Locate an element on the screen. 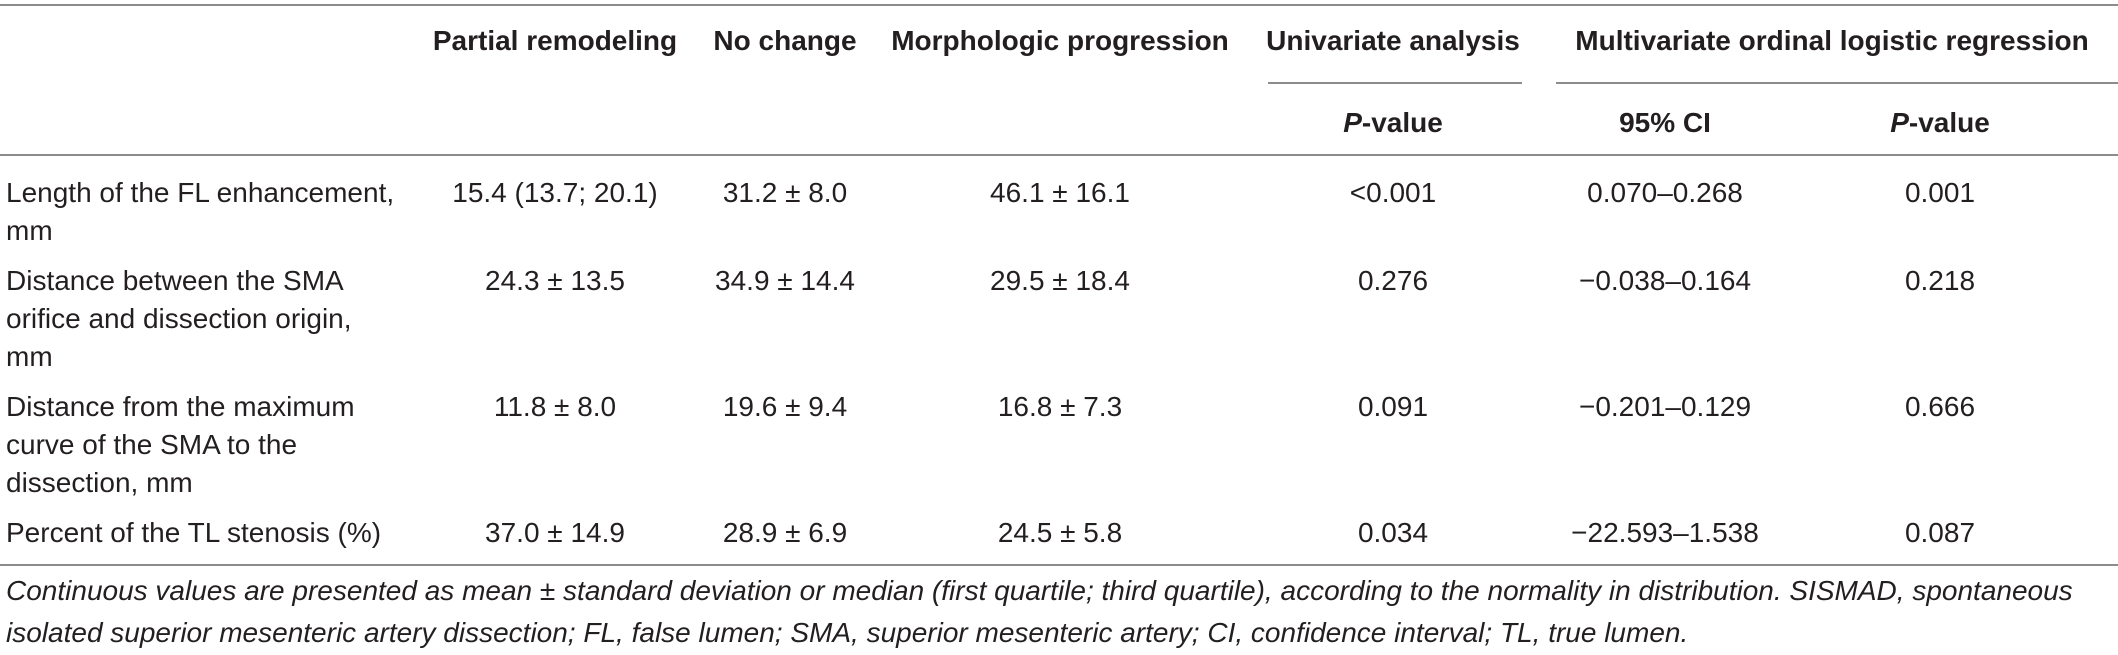 This screenshot has height=655, width=2118. cell-univariate-p: 0.276 is located at coordinates (1393, 280).